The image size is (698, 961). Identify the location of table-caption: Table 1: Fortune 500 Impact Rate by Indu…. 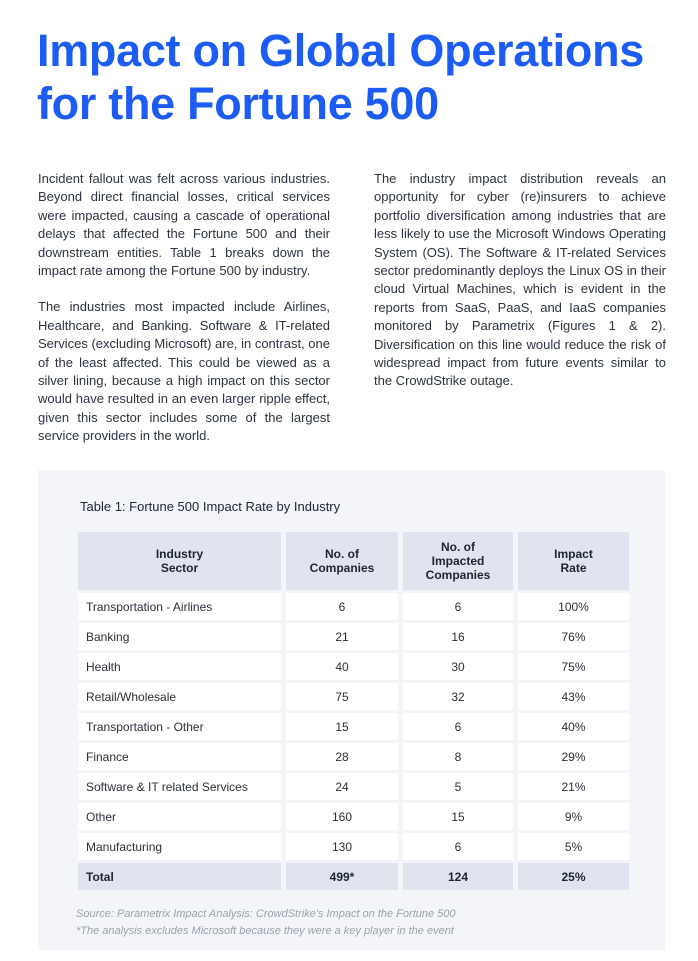
(210, 506).